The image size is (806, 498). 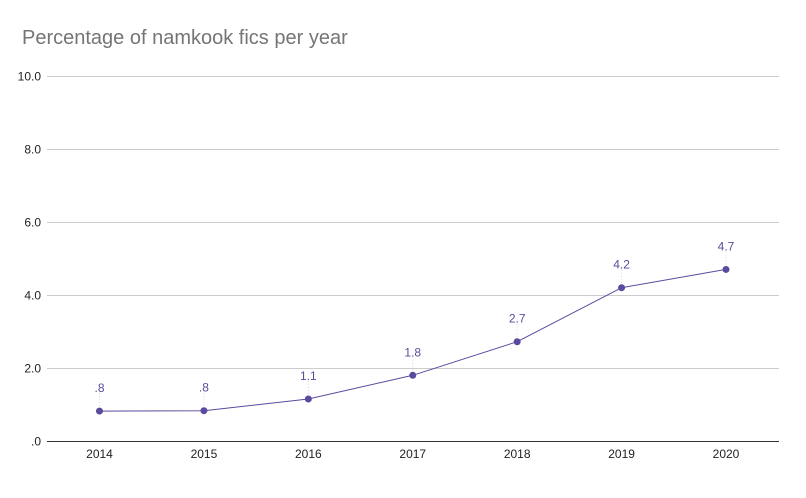 What do you see at coordinates (517, 454) in the screenshot?
I see `x-tick-label: 2018` at bounding box center [517, 454].